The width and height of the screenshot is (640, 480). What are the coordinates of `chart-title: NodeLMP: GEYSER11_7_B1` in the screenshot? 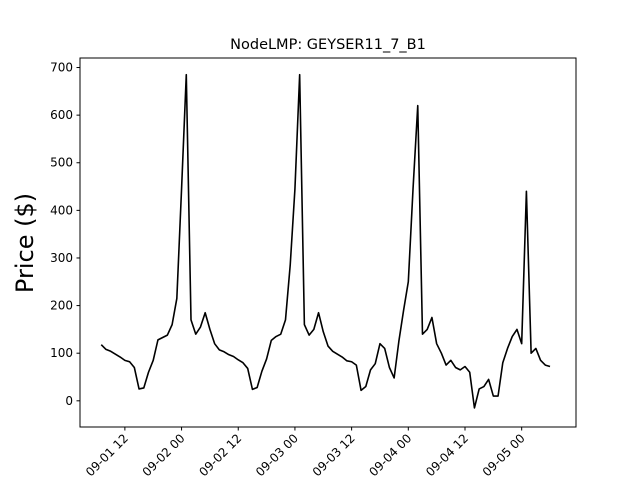 It's located at (328, 45).